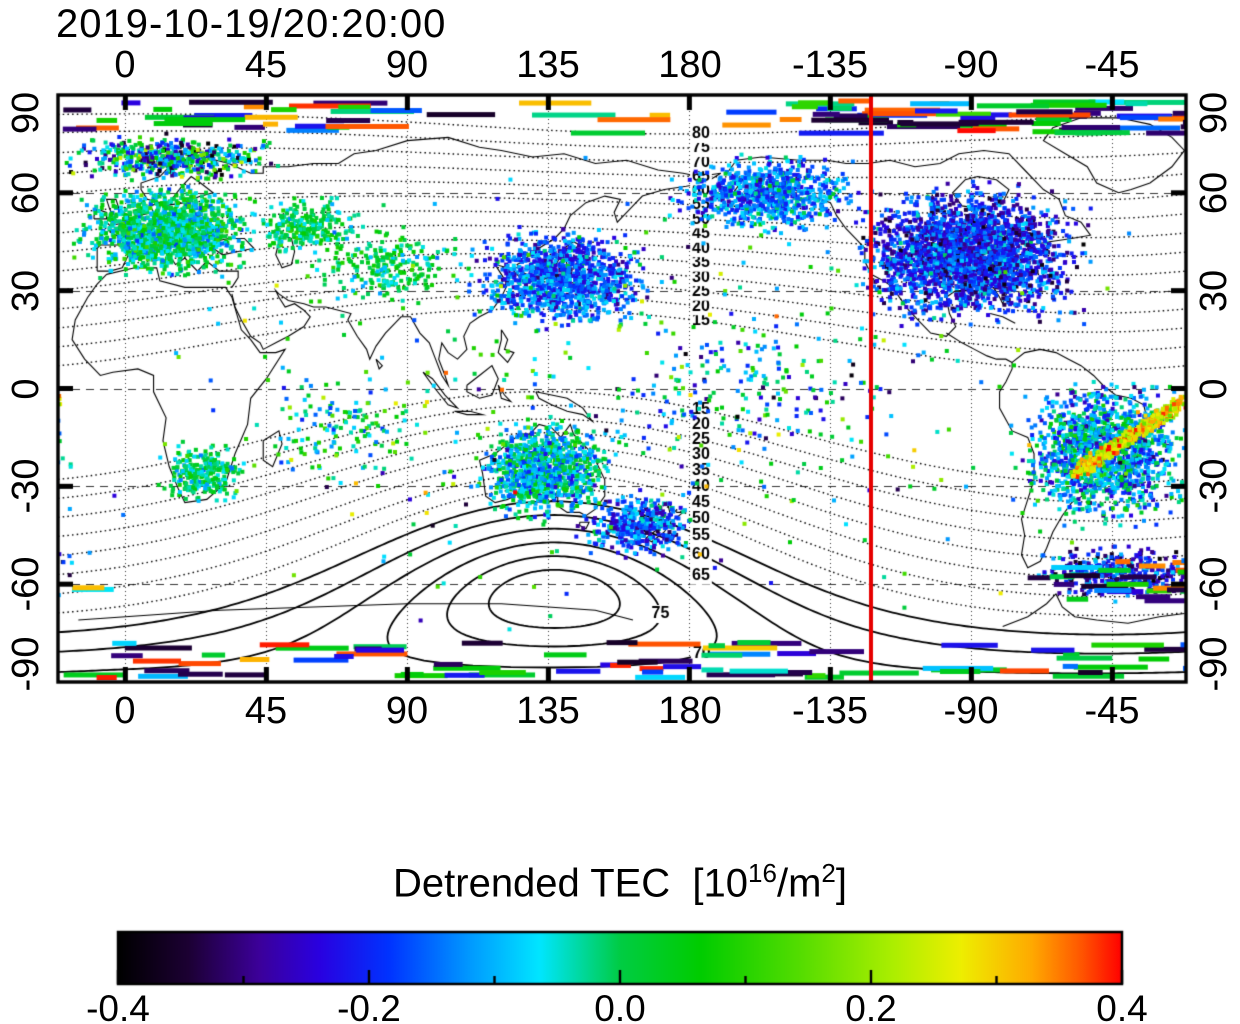 The image size is (1240, 1024). Describe the element at coordinates (369, 1006) in the screenshot. I see `colorbar-tick-label-1: -0.2` at that location.